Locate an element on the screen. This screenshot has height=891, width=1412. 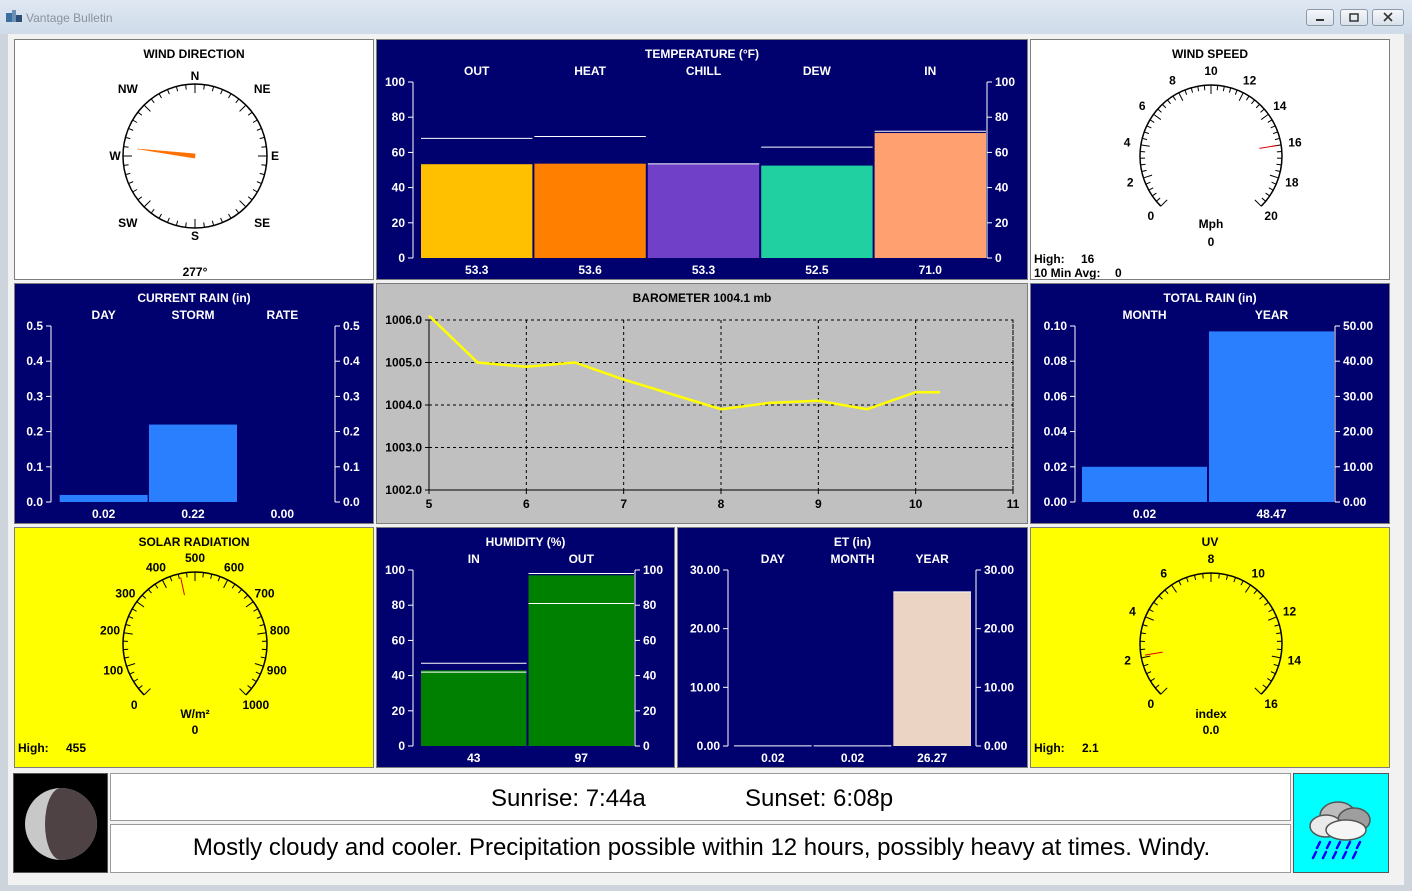
category-label: MONTH is located at coordinates (853, 559).